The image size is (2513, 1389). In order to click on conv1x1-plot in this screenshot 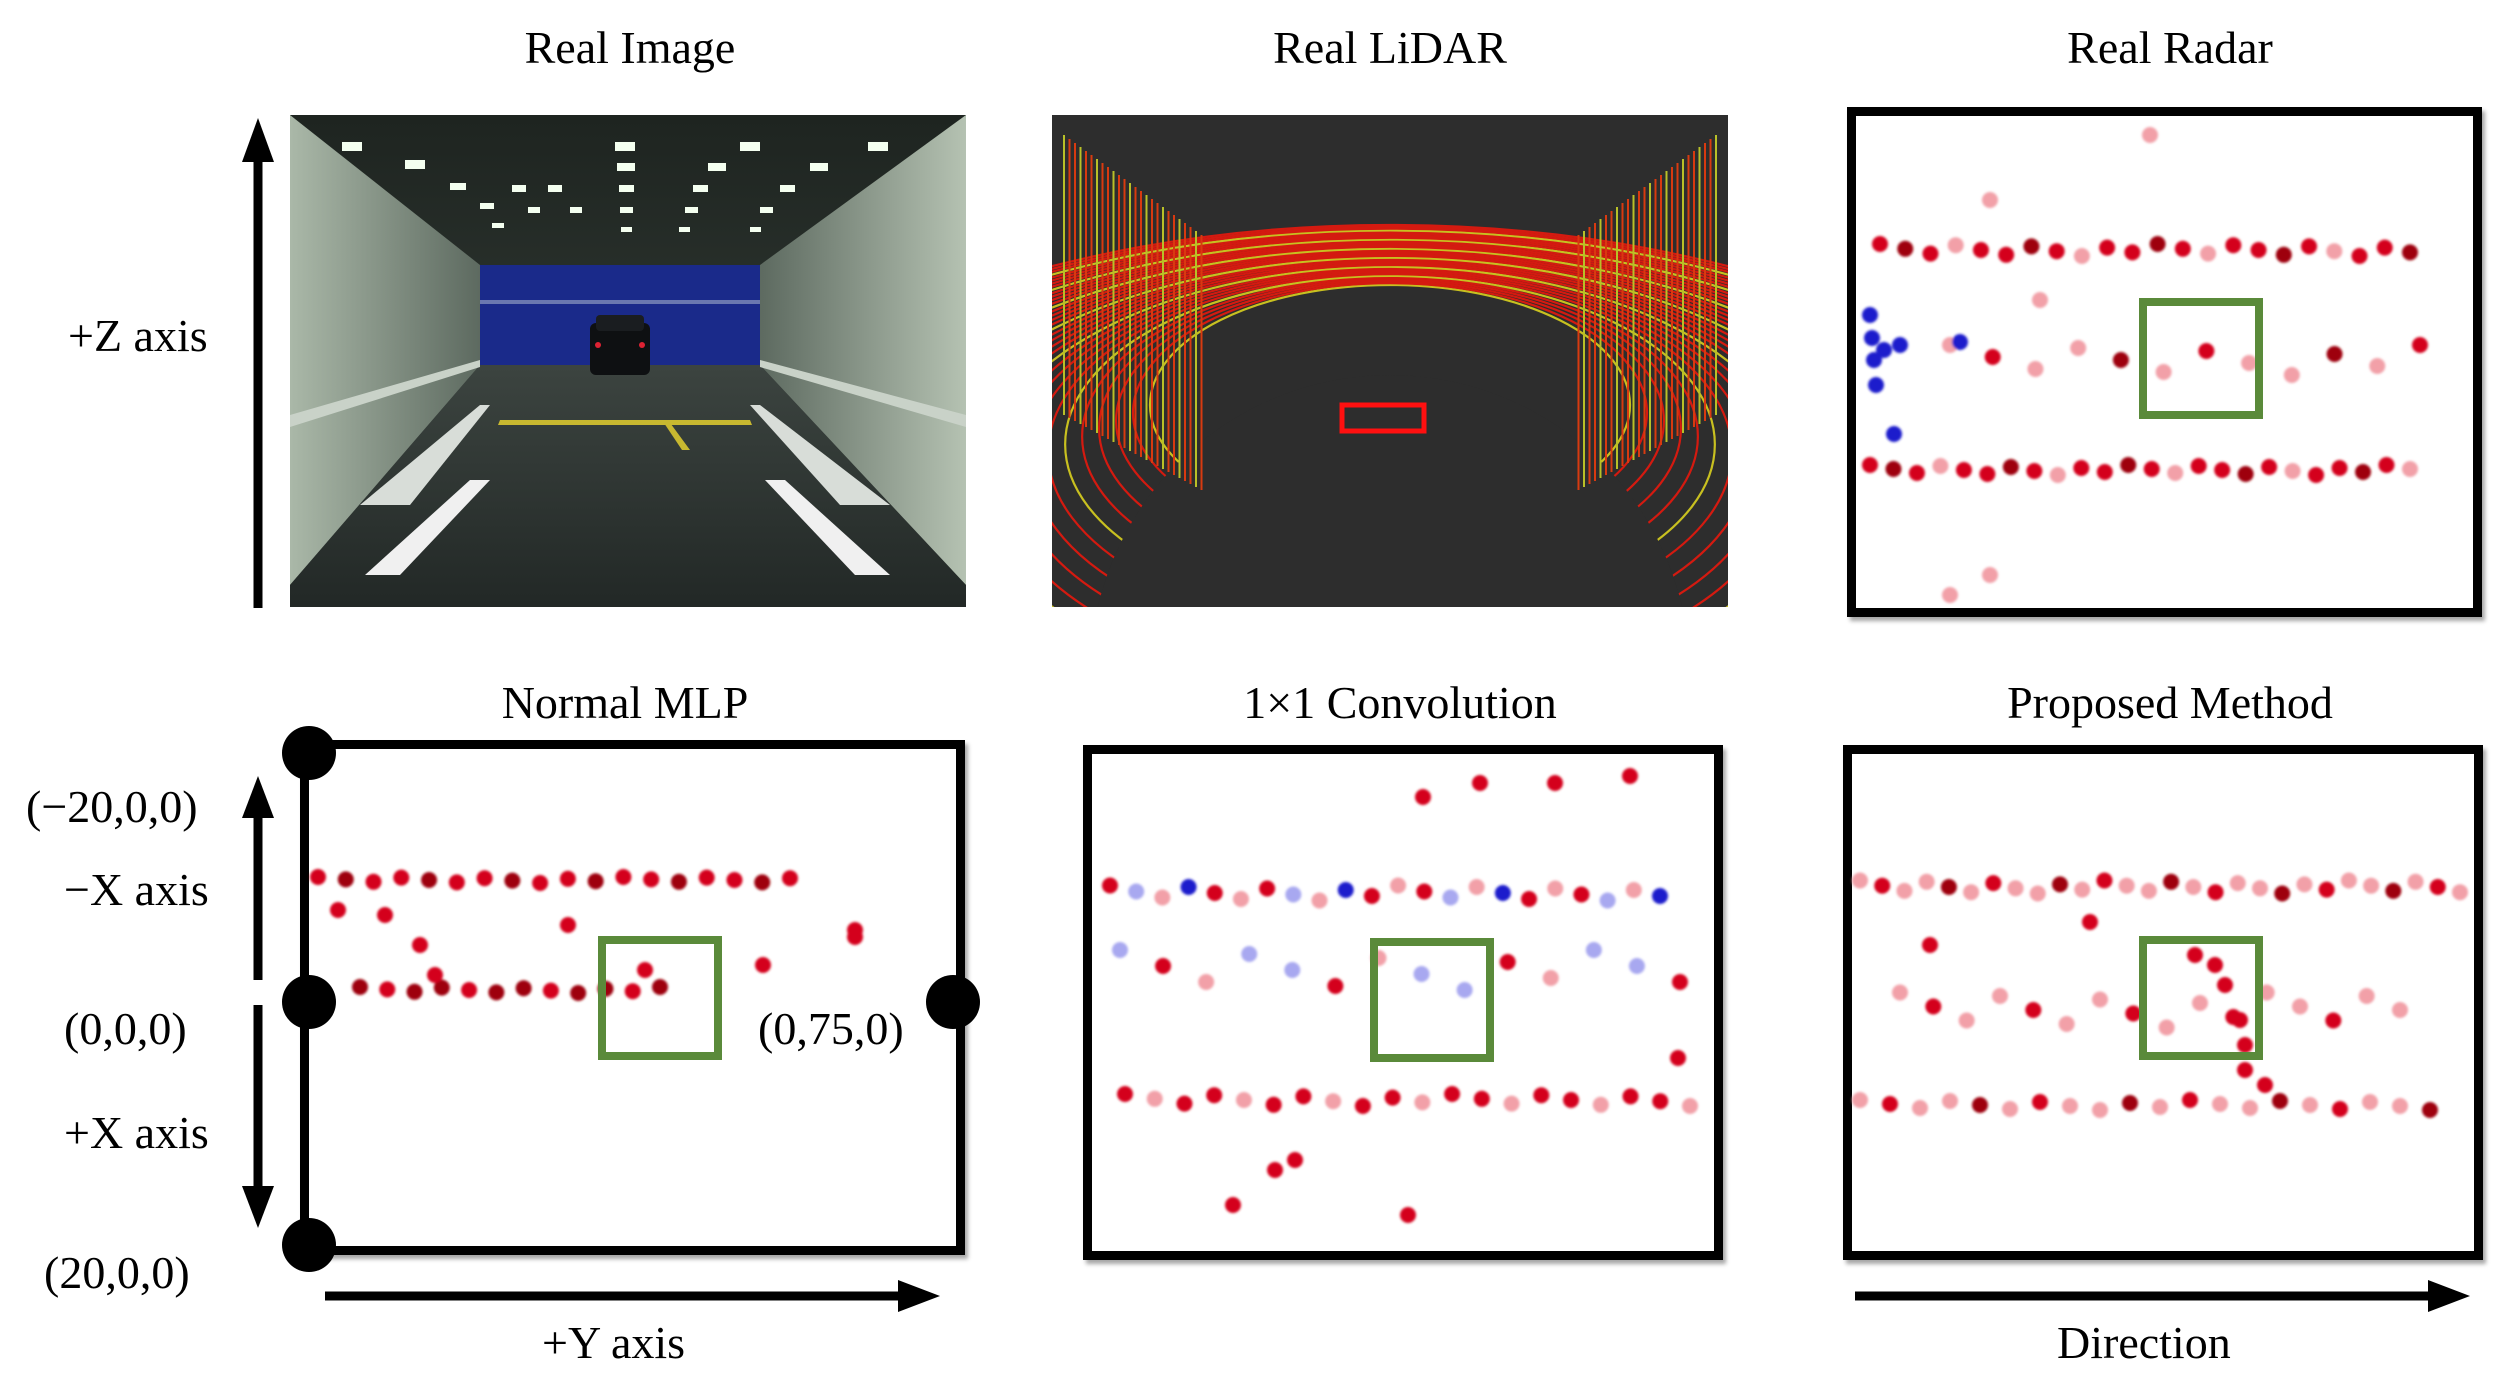, I will do `click(1403, 1002)`.